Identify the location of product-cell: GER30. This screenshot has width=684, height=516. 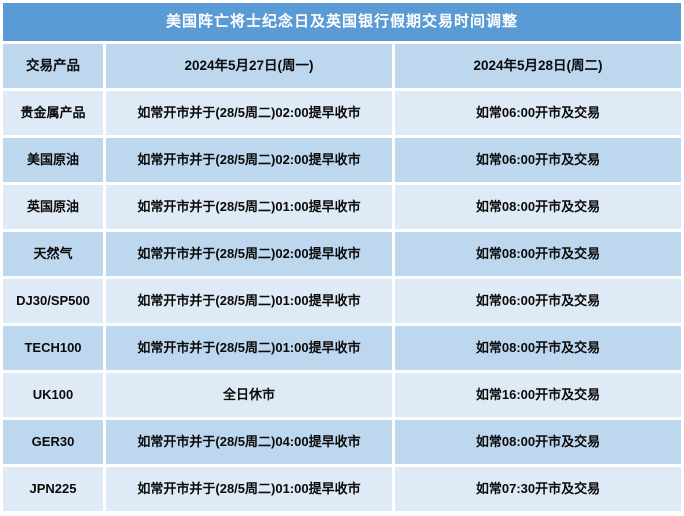
(53, 442).